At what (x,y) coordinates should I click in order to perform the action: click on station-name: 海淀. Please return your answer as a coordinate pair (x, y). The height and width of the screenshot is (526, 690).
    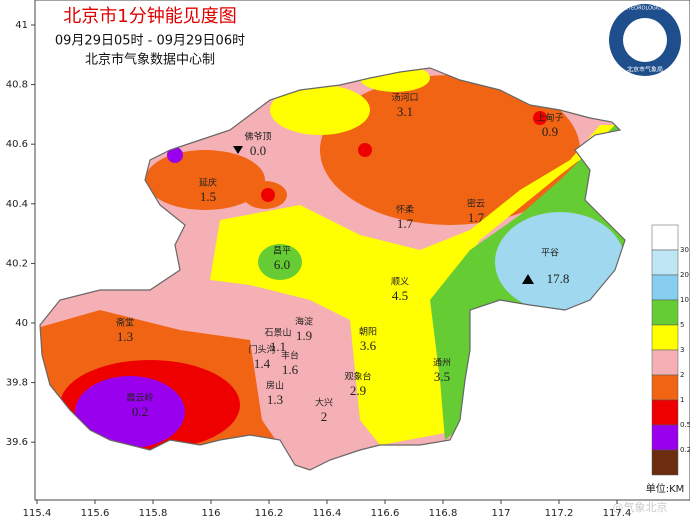
    Looking at the image, I should click on (304, 322).